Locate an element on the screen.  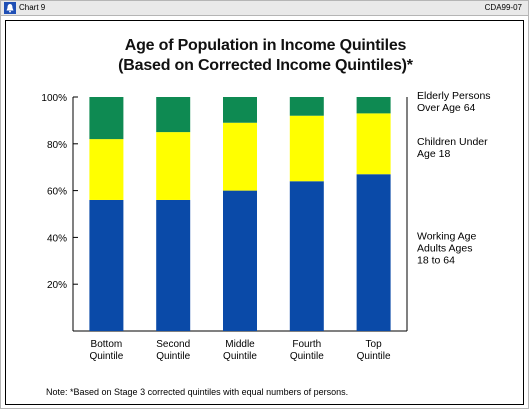
y-tick-label: 80% is located at coordinates (57, 145).